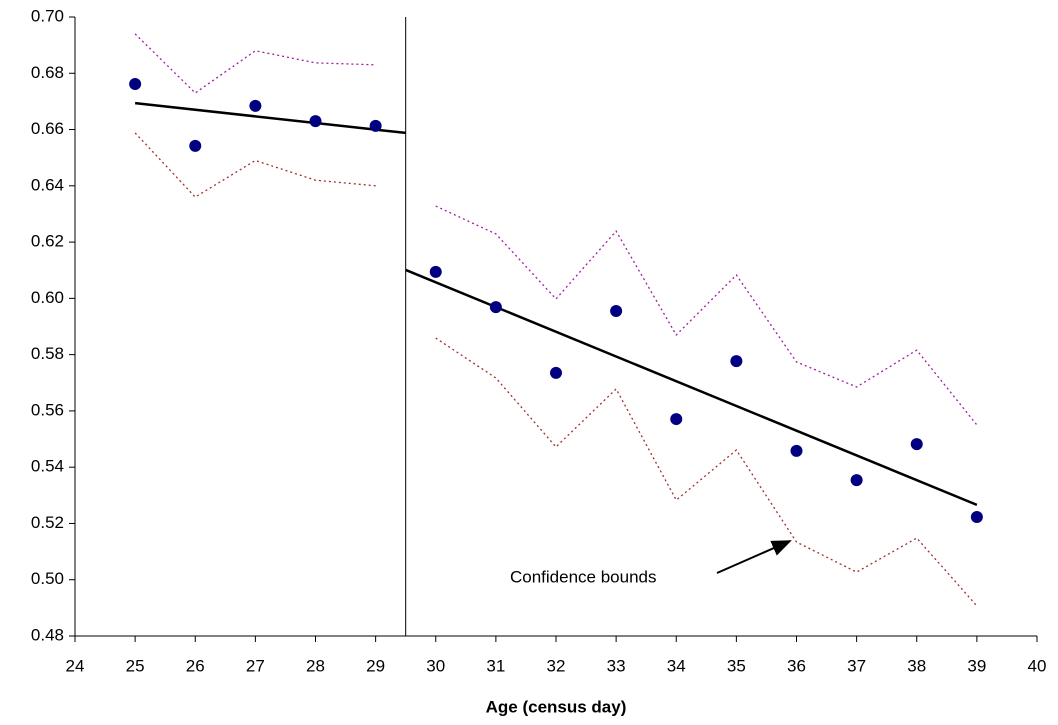 This screenshot has width=1058, height=725. What do you see at coordinates (47, 128) in the screenshot?
I see `y-tick-label: 0.66` at bounding box center [47, 128].